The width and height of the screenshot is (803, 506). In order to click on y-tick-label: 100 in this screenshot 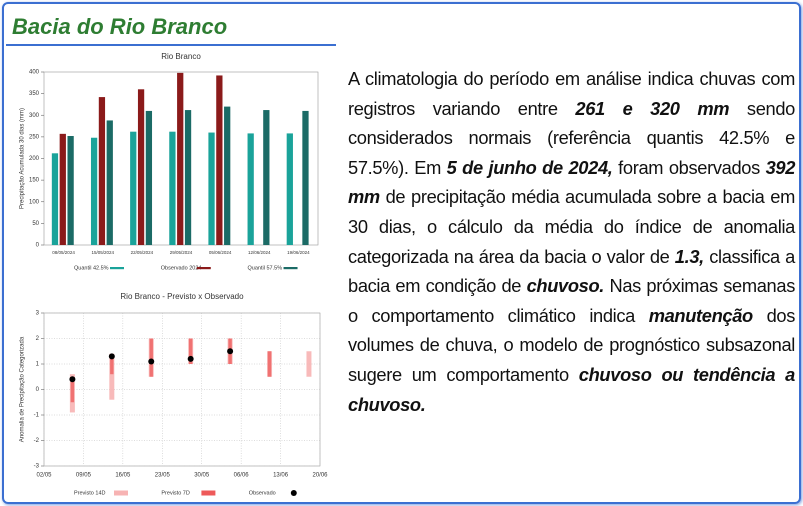, I will do `click(34, 202)`.